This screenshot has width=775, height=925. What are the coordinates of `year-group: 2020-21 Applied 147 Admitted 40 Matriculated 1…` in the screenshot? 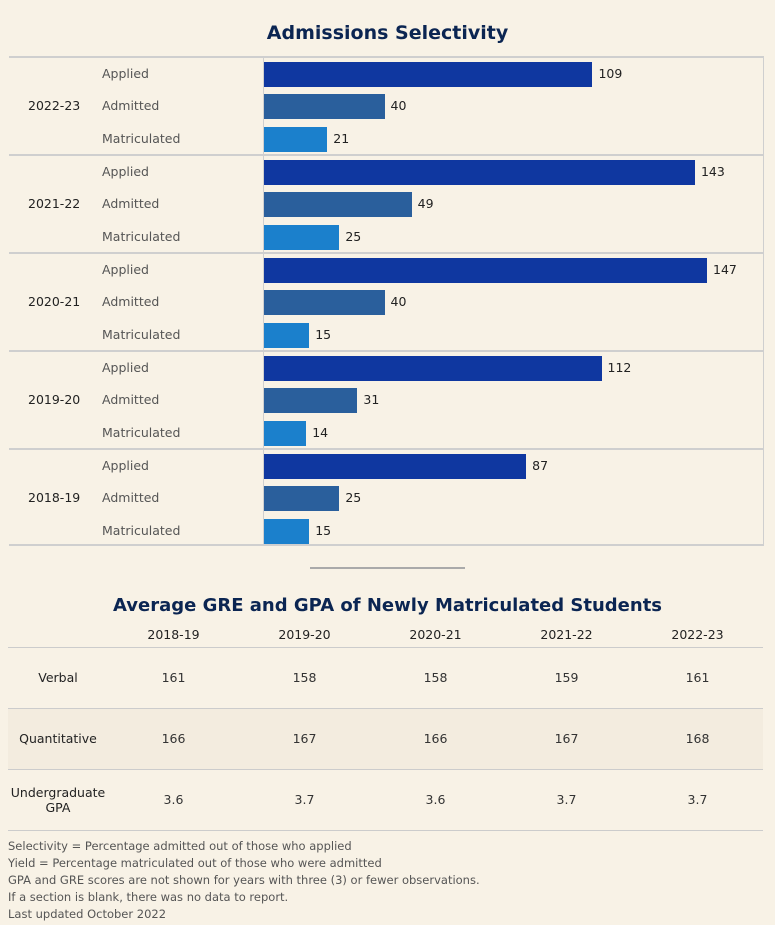 It's located at (386, 301).